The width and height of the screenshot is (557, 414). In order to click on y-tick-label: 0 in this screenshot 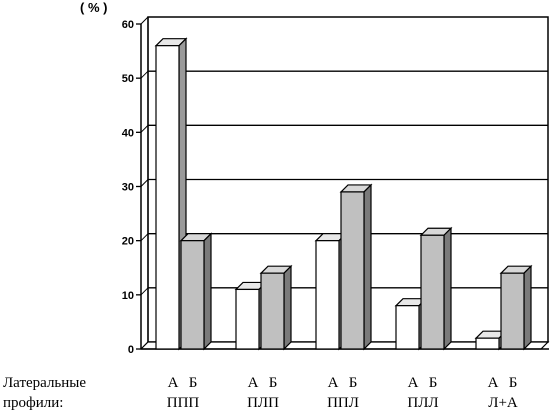, I will do `click(131, 350)`.